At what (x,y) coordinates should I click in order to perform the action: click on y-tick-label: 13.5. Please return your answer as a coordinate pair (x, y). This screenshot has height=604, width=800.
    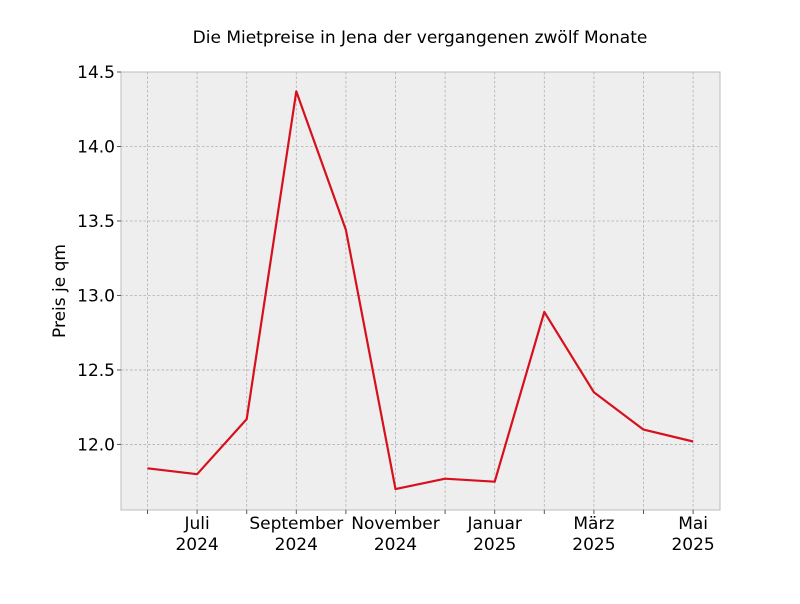
    Looking at the image, I should click on (96, 222).